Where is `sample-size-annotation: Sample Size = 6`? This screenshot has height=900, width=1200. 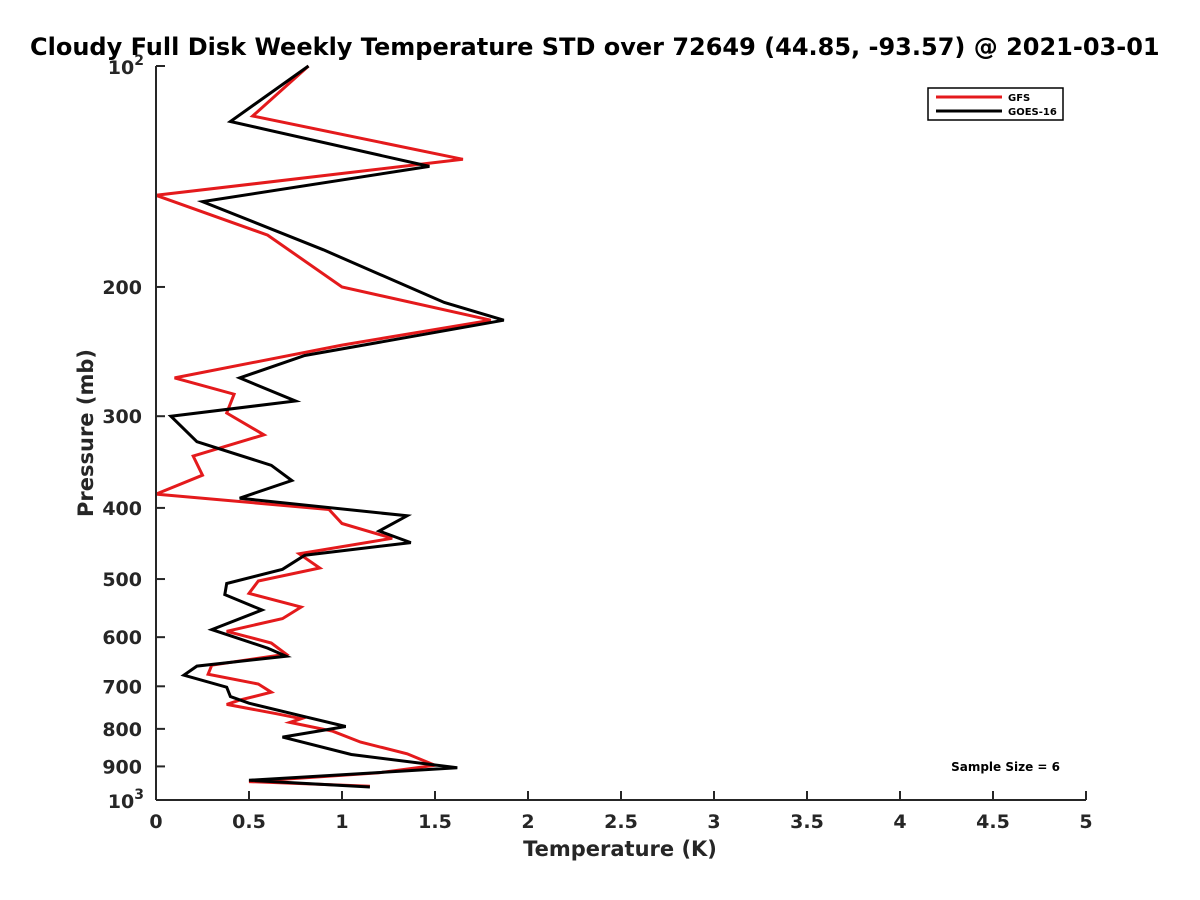
sample-size-annotation: Sample Size = 6 is located at coordinates (1005, 767).